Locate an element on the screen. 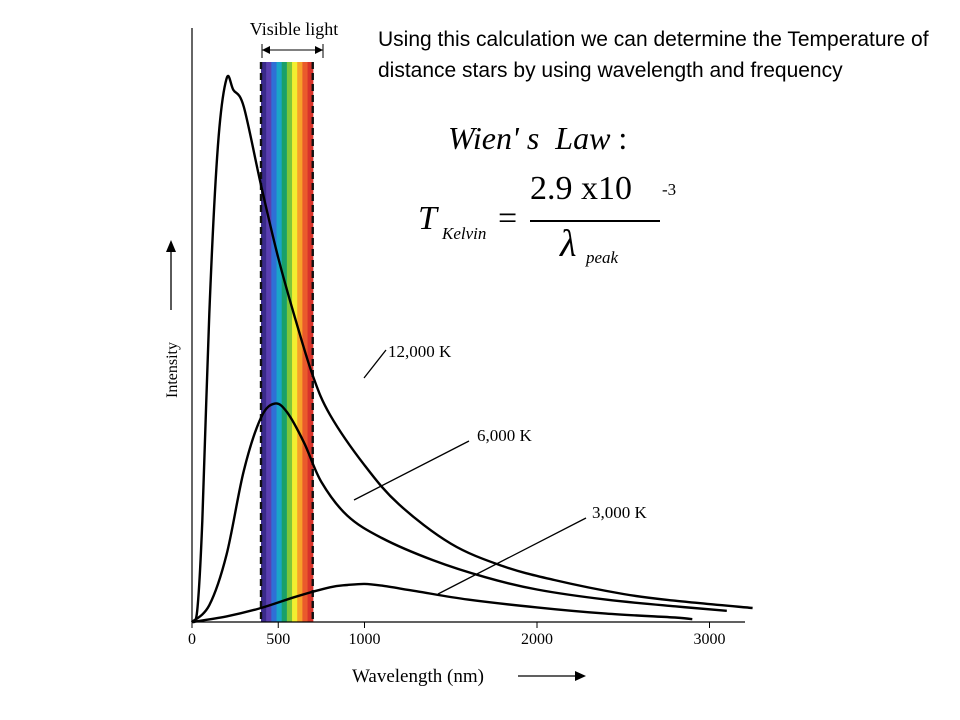  series-labels: 12,000 K 6,000 K 3,000 K is located at coordinates (518, 432).